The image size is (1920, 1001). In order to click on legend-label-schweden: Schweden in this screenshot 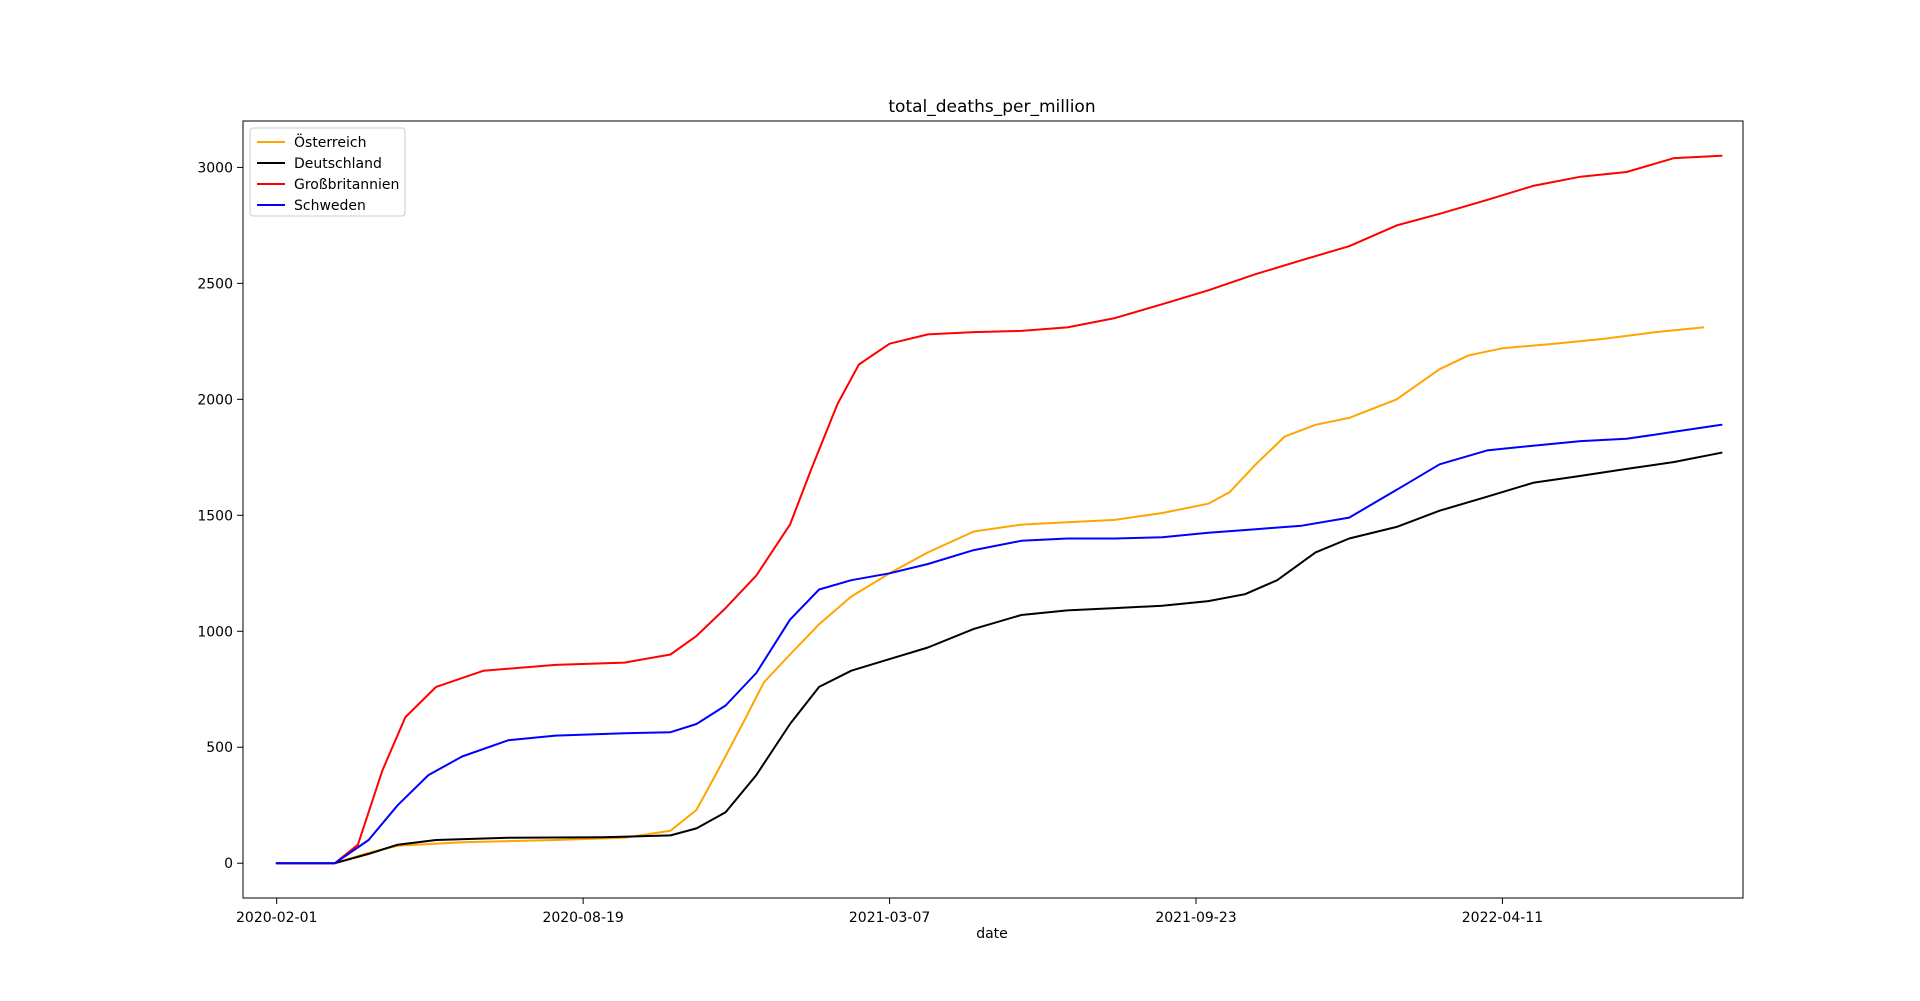, I will do `click(330, 206)`.